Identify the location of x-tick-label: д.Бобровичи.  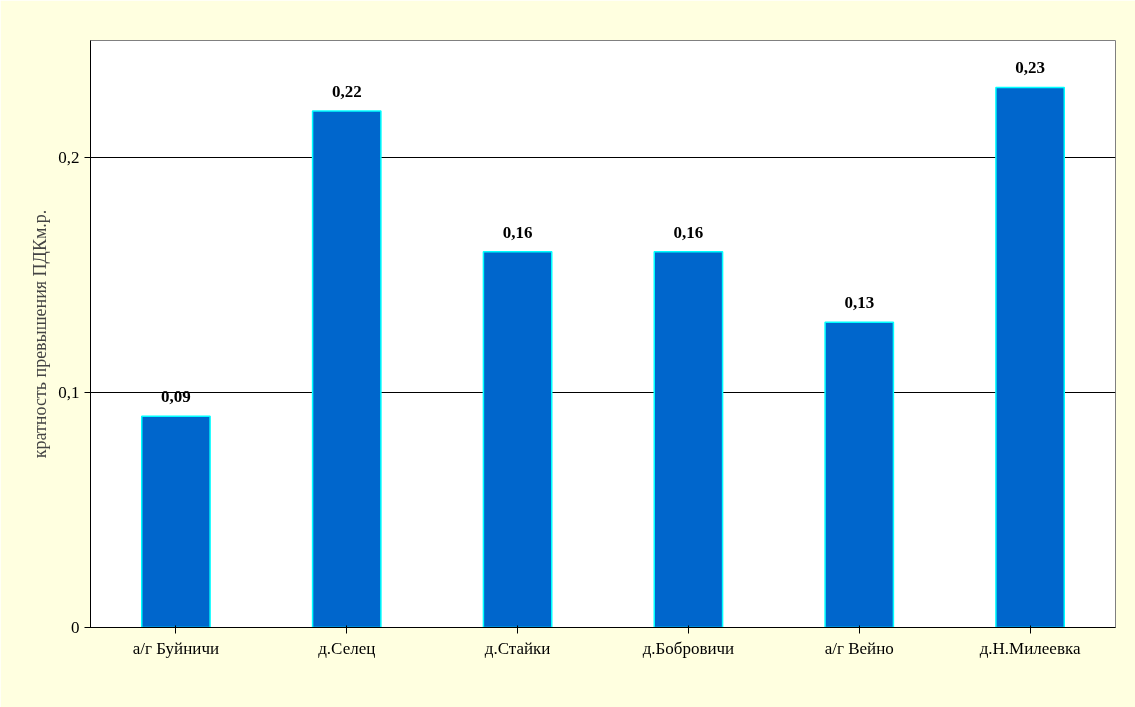
(688, 648).